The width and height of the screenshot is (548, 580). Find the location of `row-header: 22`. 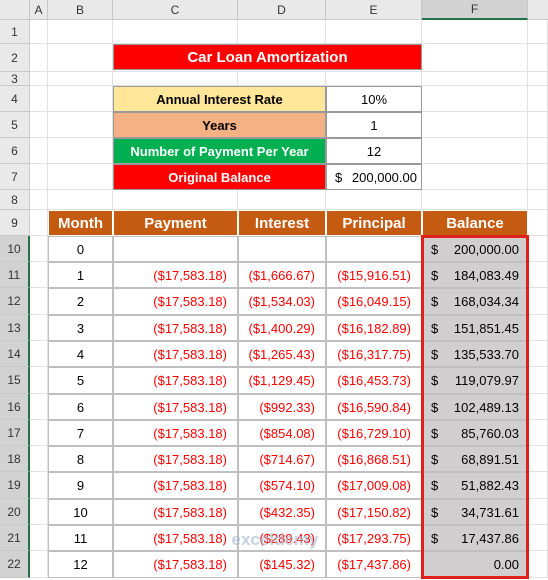

row-header: 22 is located at coordinates (15, 564).